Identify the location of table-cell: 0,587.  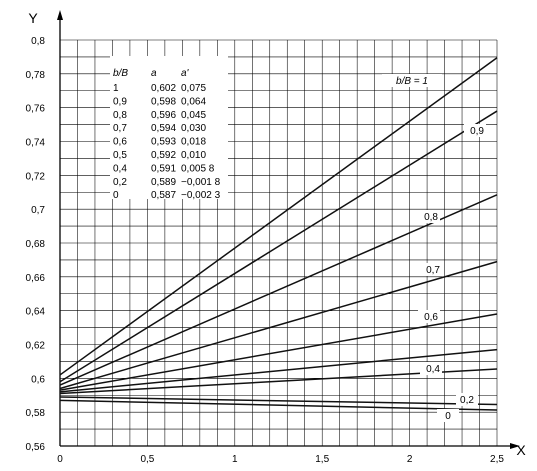
(163, 195).